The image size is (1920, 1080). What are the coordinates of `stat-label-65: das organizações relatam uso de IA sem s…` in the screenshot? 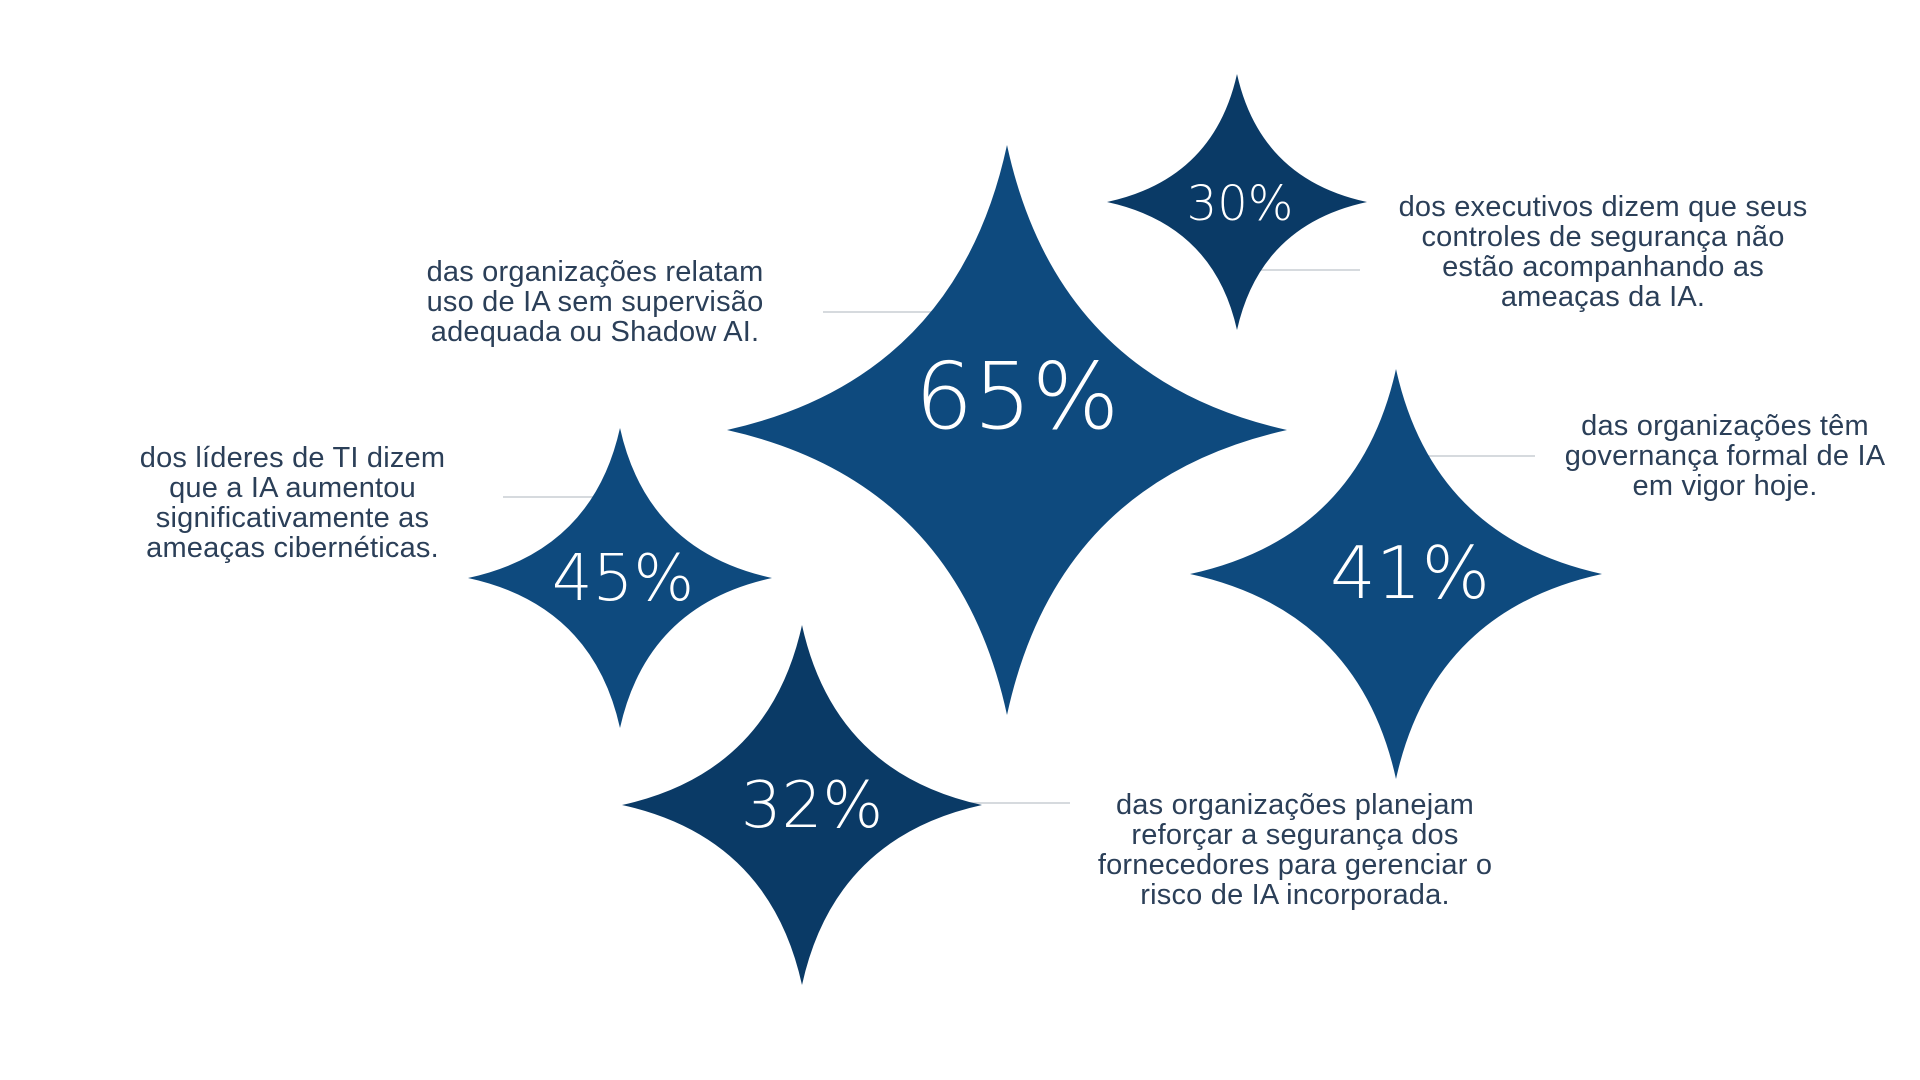 It's located at (595, 302).